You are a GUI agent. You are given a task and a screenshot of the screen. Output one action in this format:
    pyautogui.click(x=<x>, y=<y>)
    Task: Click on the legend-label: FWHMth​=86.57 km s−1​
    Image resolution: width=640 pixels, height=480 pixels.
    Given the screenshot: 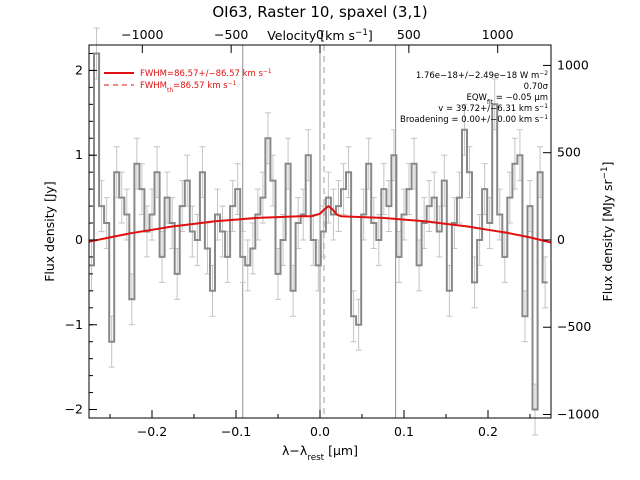 What is the action you would take?
    pyautogui.click(x=188, y=87)
    